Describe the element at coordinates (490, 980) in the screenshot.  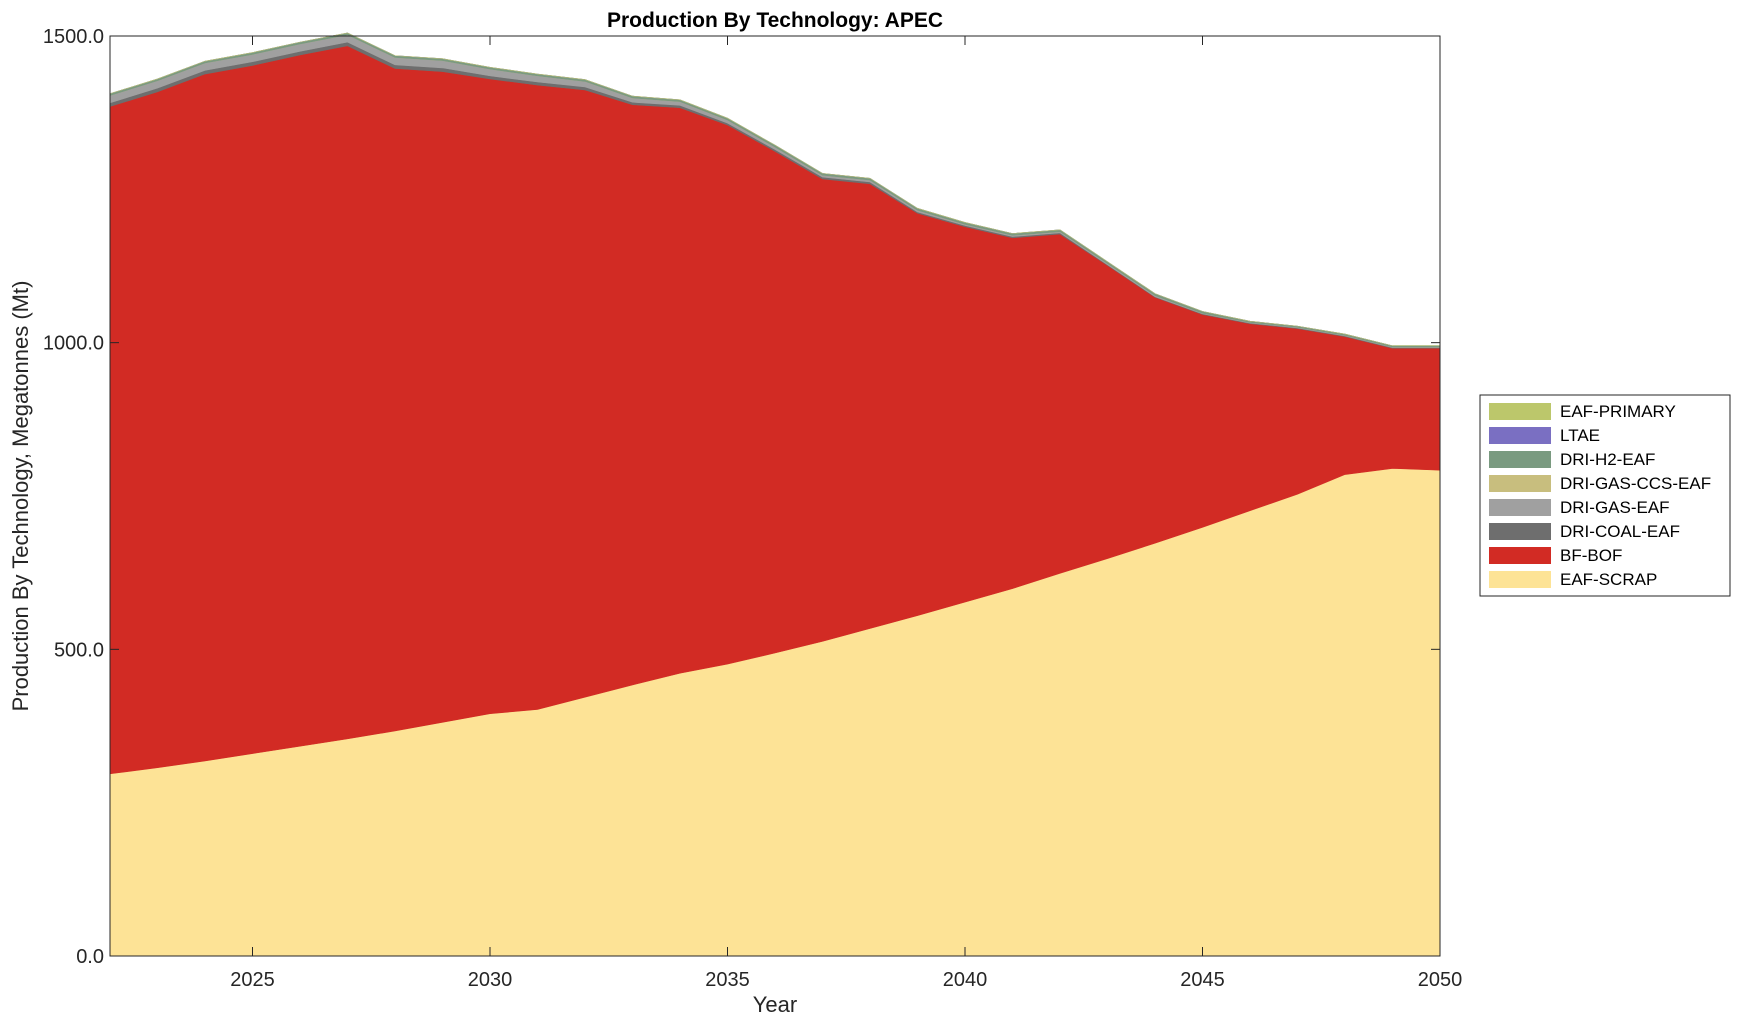
I see `x-tick-label: 2030` at that location.